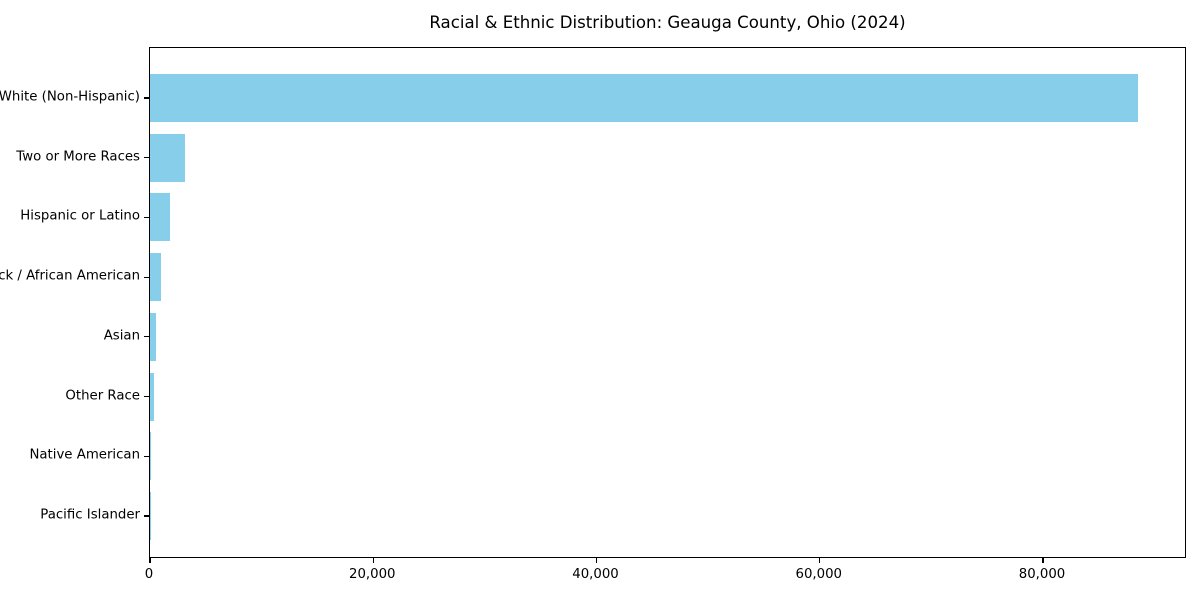 The width and height of the screenshot is (1200, 600). I want to click on y-label-asian: Asian, so click(121, 336).